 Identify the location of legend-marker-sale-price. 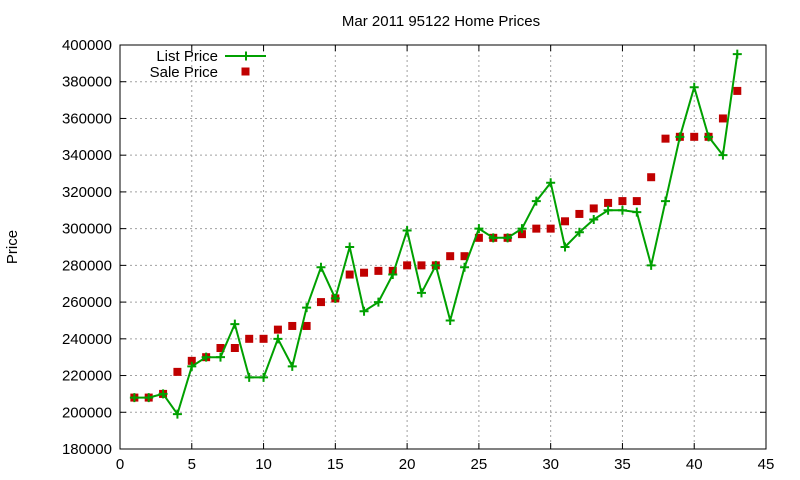
(245, 71).